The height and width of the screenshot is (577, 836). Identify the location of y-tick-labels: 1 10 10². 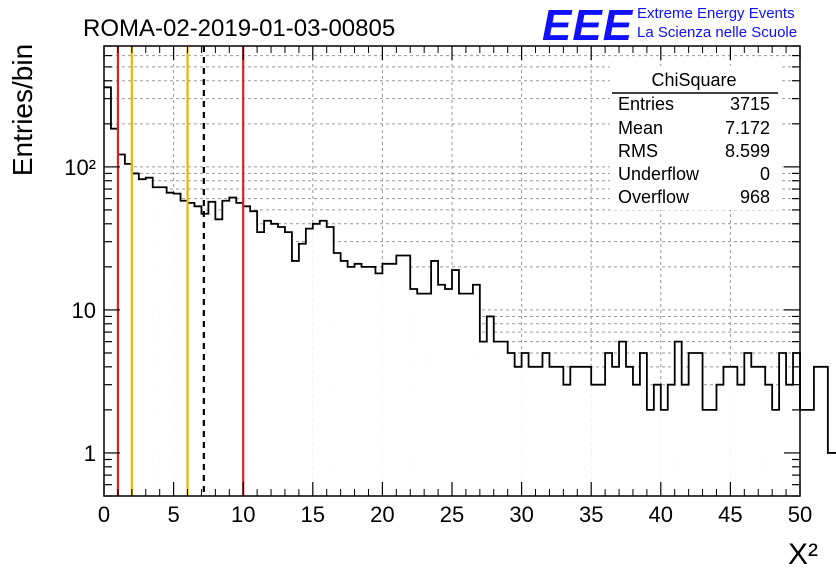
(80, 310).